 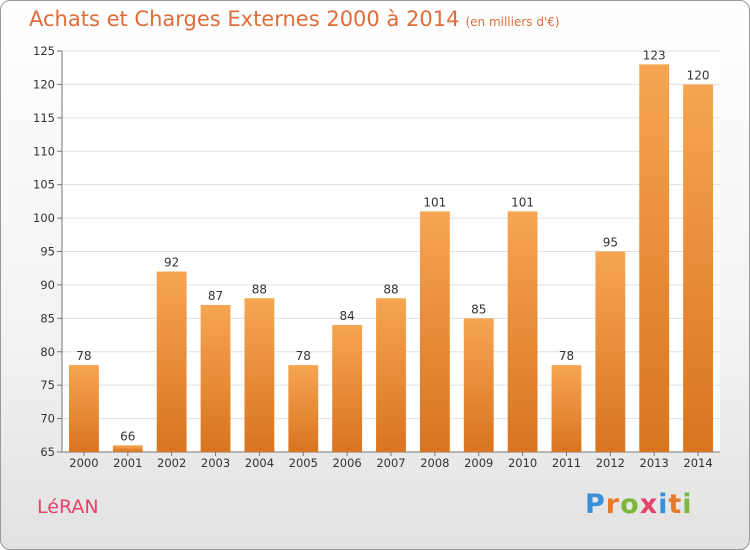 What do you see at coordinates (595, 504) in the screenshot?
I see `logo-letter: P` at bounding box center [595, 504].